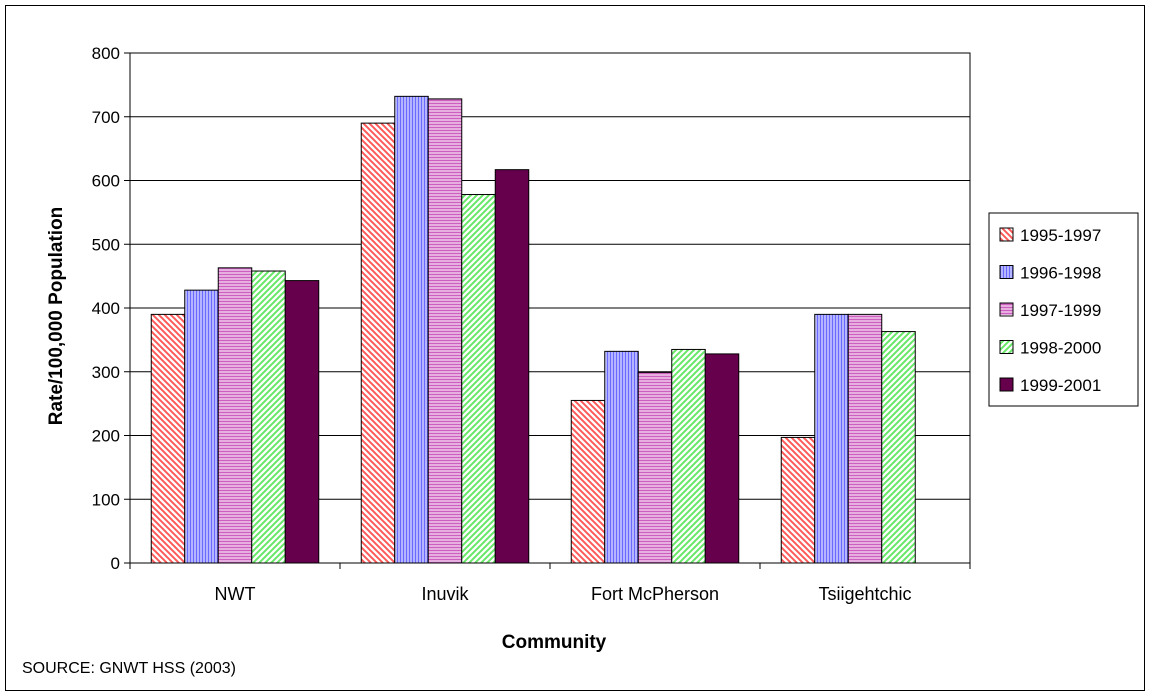  Describe the element at coordinates (235, 594) in the screenshot. I see `x-tick-label: NWT` at that location.